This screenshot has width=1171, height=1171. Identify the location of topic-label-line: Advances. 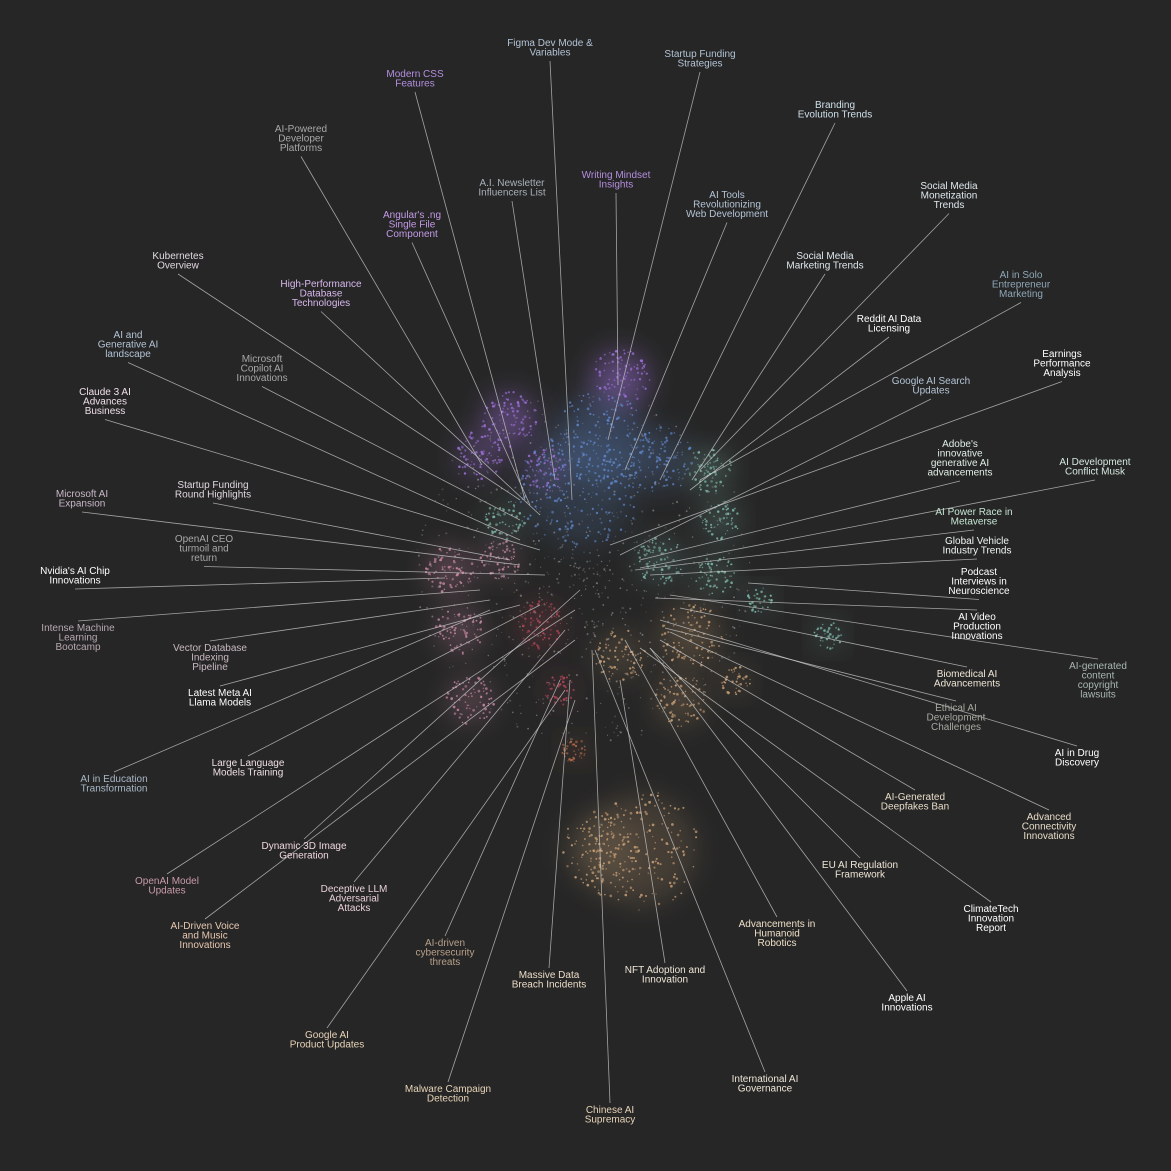
(105, 402).